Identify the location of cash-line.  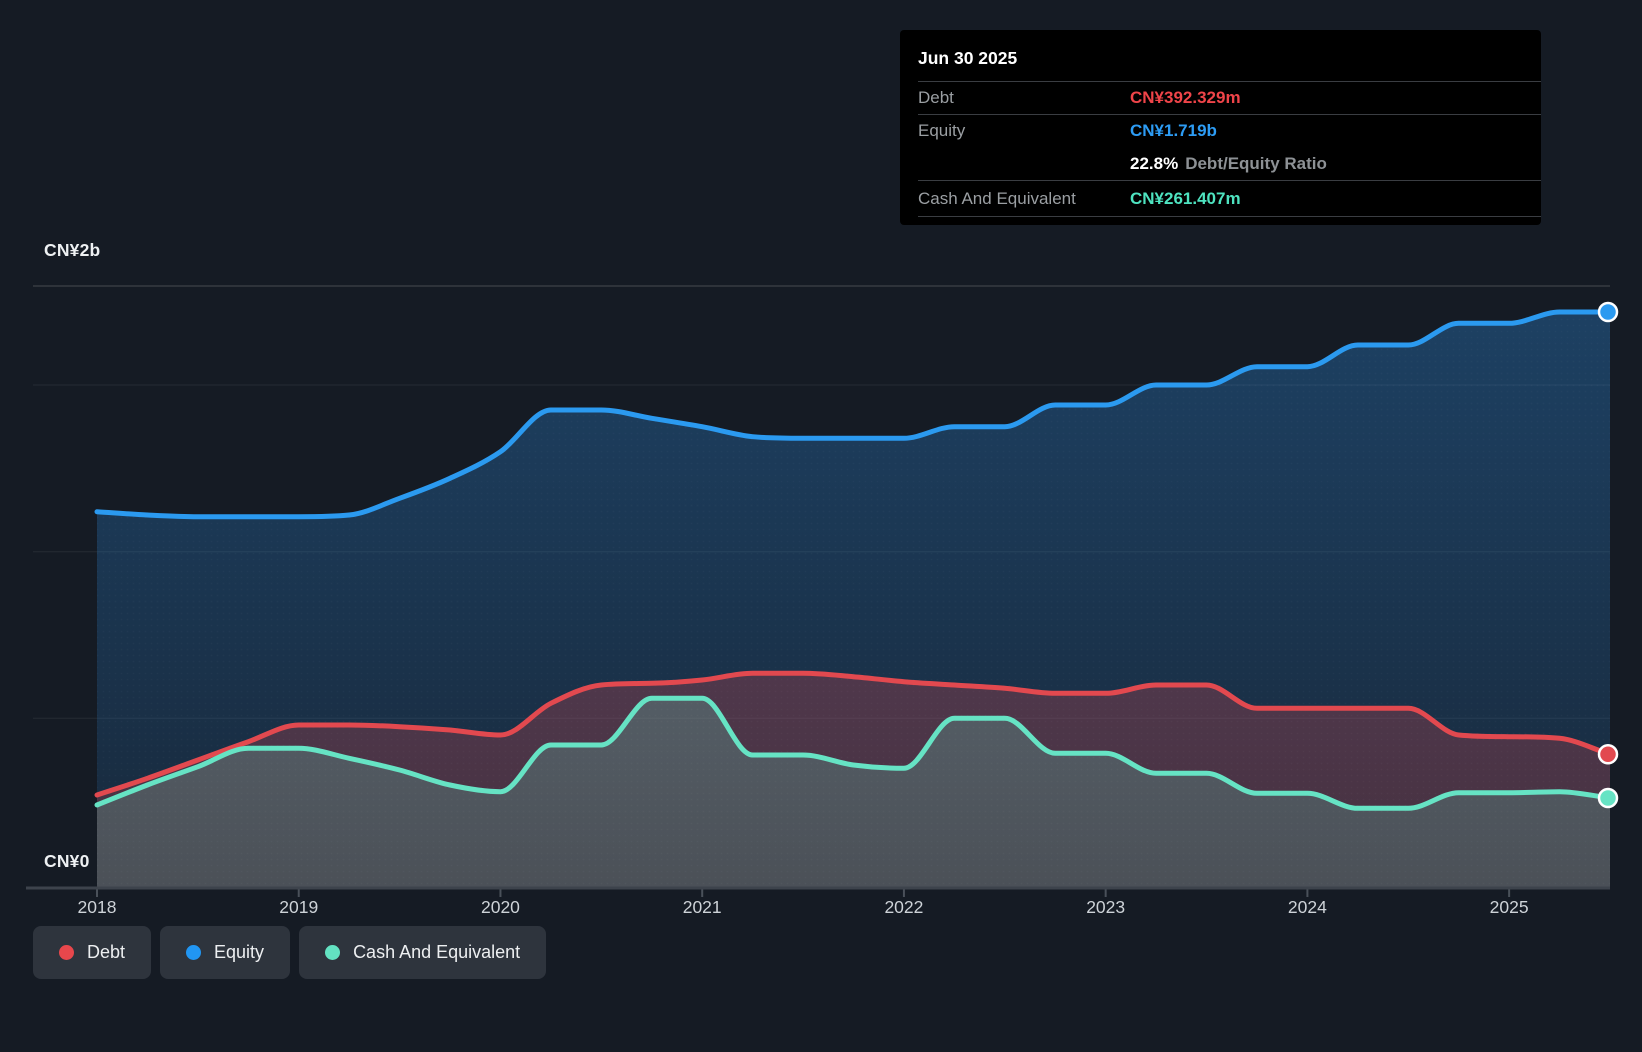
(853, 753).